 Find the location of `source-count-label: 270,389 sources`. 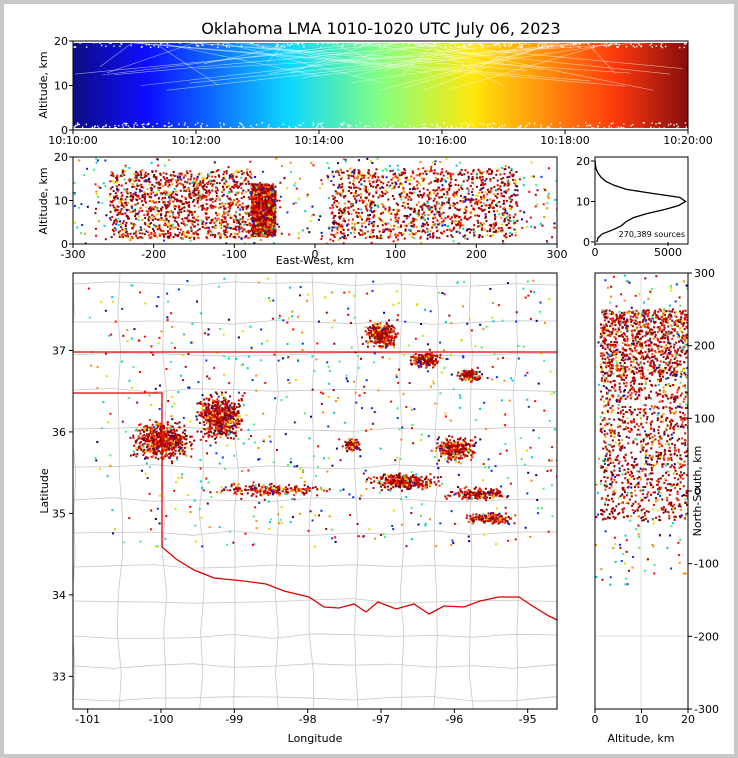

source-count-label: 270,389 sources is located at coordinates (652, 234).